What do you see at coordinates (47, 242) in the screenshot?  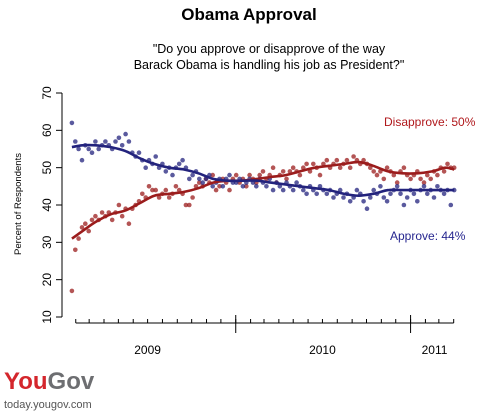 I see `y-tick-label-30: 30` at bounding box center [47, 242].